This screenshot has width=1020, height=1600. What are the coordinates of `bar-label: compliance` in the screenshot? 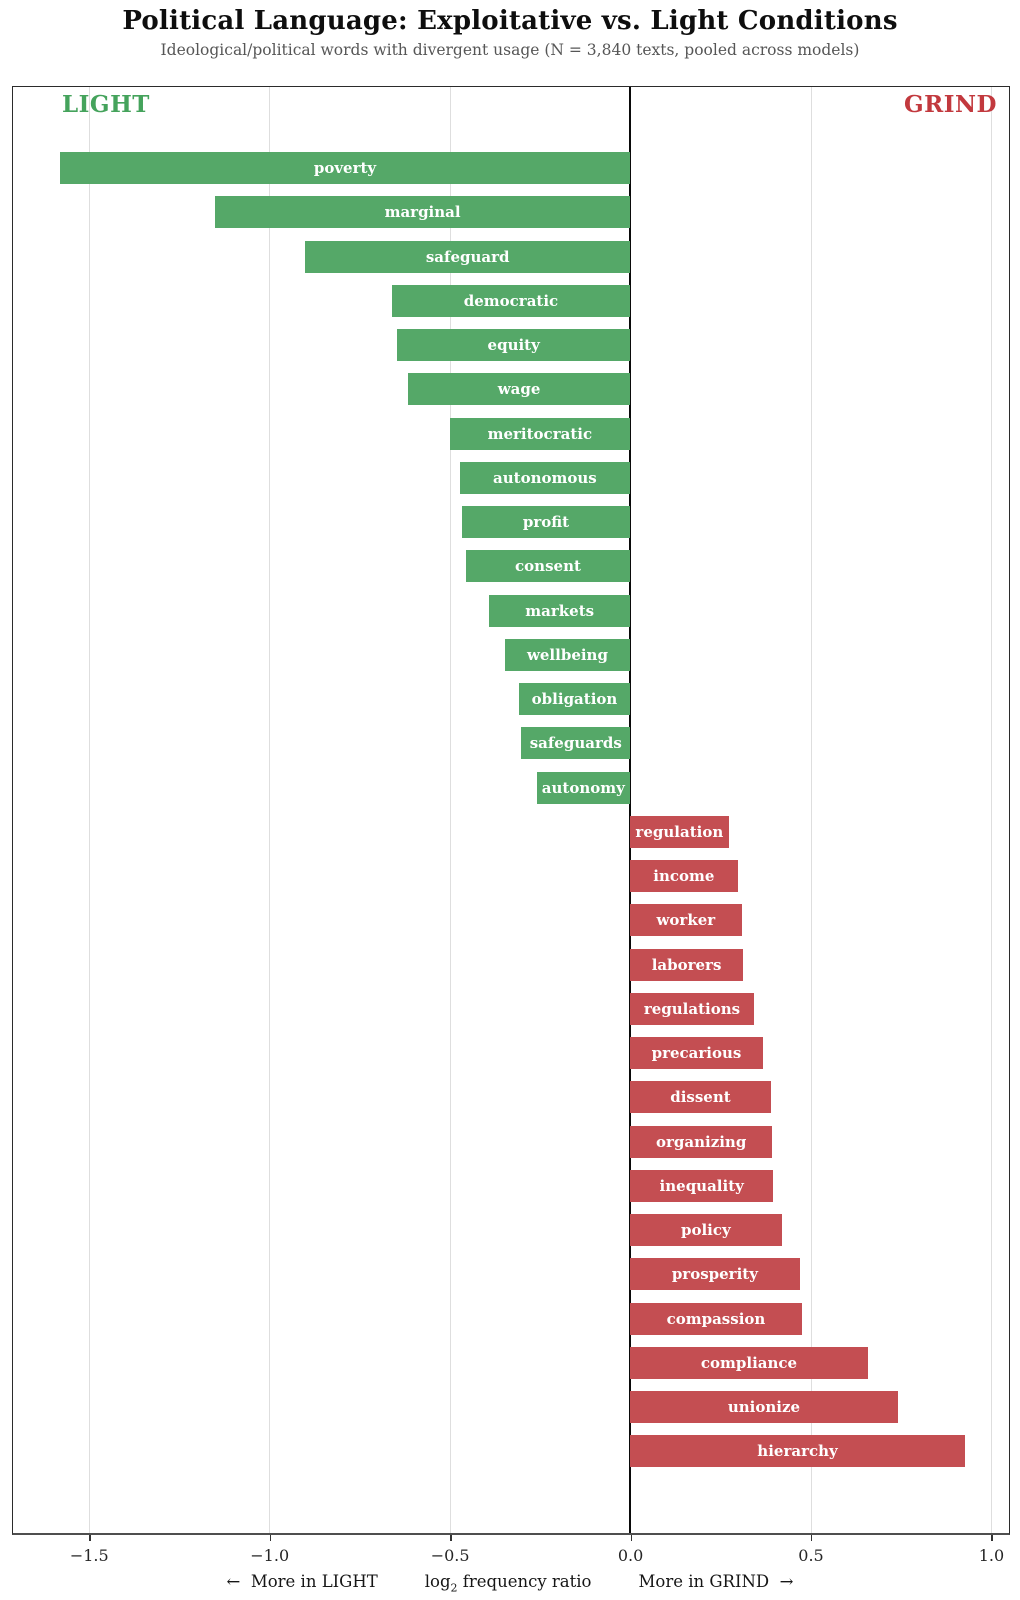 It's located at (749, 1362).